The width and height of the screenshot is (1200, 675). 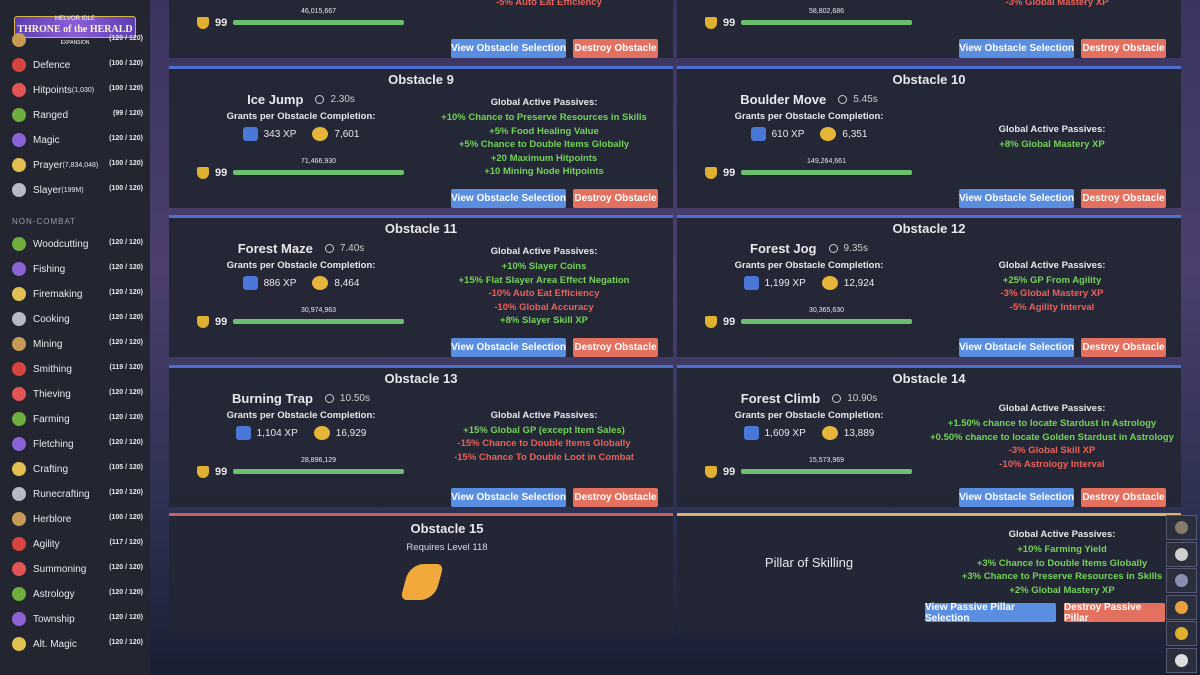 I want to click on obstacle-name: Forest Jog, so click(x=783, y=248).